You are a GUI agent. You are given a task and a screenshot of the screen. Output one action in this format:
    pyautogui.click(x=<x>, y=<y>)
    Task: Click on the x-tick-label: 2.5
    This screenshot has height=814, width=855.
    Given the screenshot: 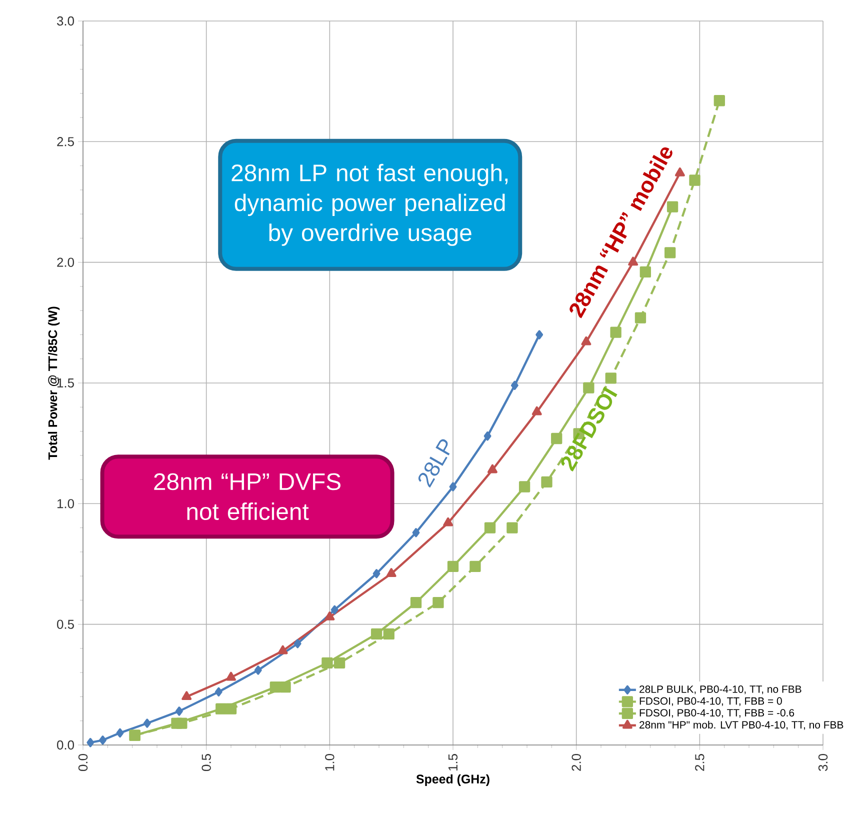 What is the action you would take?
    pyautogui.click(x=699, y=762)
    